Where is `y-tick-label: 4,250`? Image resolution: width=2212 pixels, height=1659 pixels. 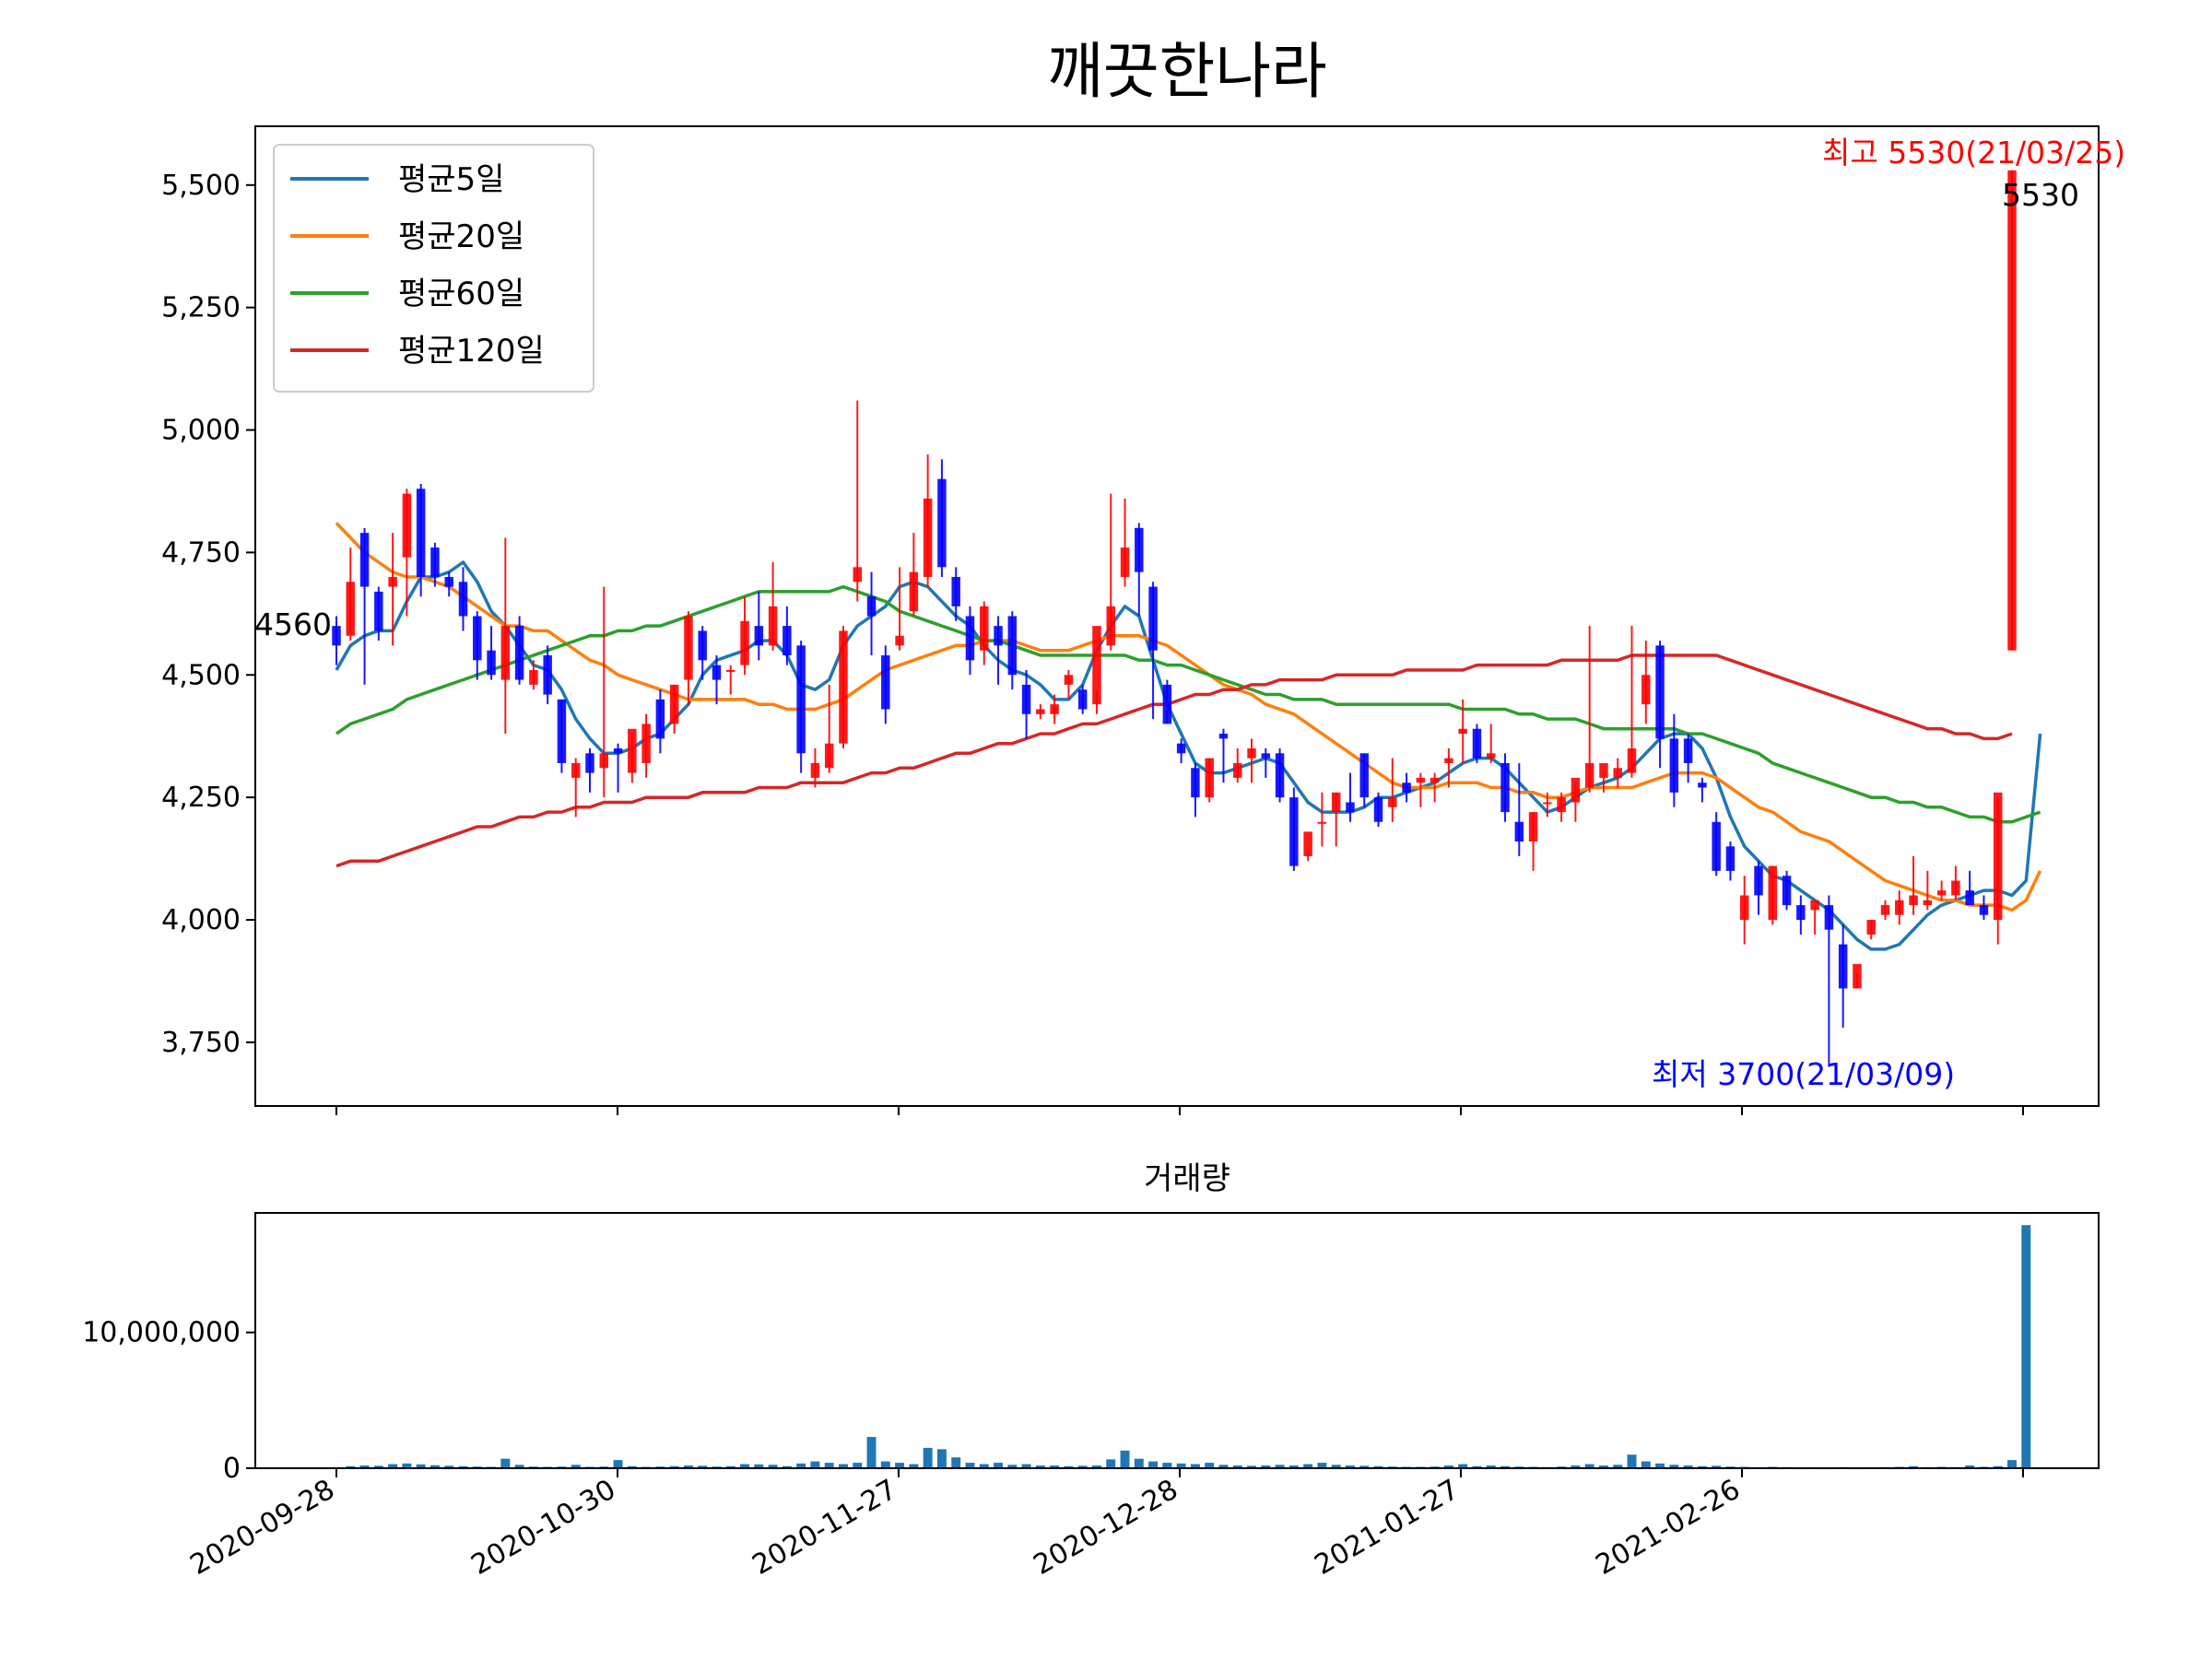 y-tick-label: 4,250 is located at coordinates (201, 798).